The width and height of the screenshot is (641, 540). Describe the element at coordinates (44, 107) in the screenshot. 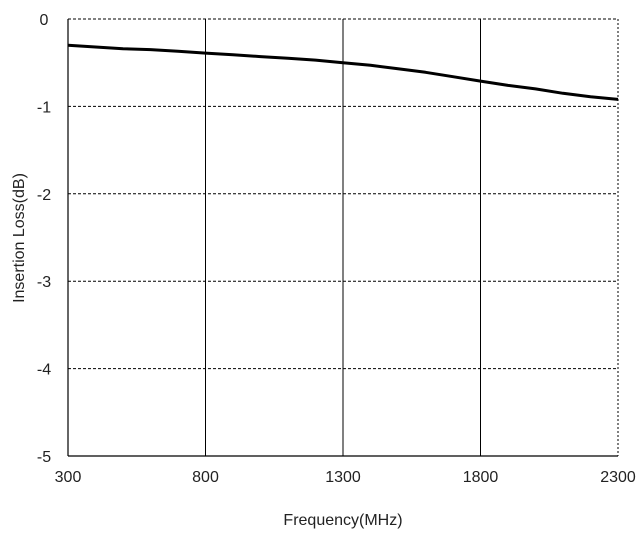

I see `y-tick-label: -1` at that location.